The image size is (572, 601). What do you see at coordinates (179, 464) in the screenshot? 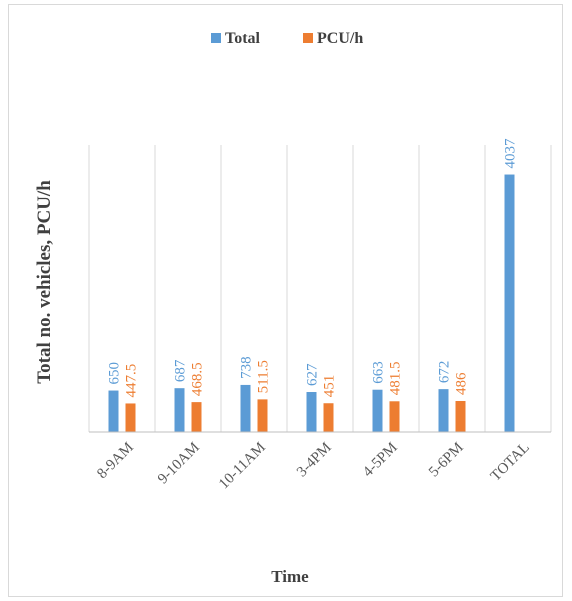
I see `x-tick-label: 9-10AM` at bounding box center [179, 464].